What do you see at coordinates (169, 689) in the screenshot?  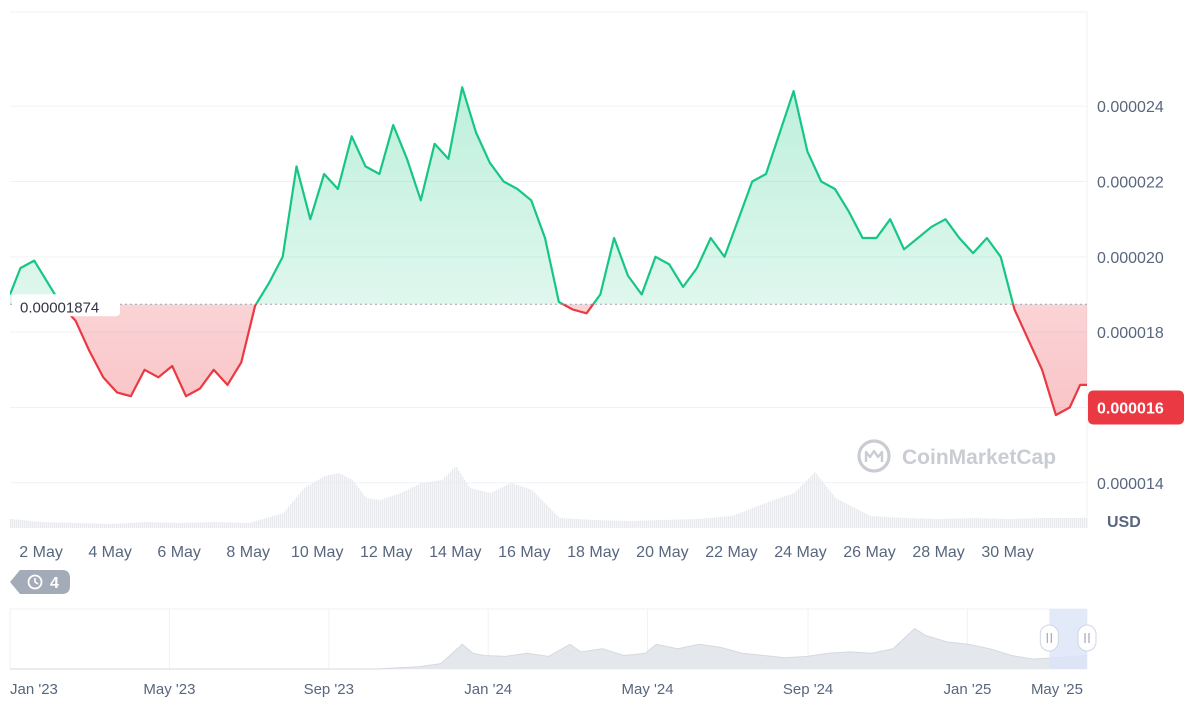 I see `navigator-date-label: May '23` at bounding box center [169, 689].